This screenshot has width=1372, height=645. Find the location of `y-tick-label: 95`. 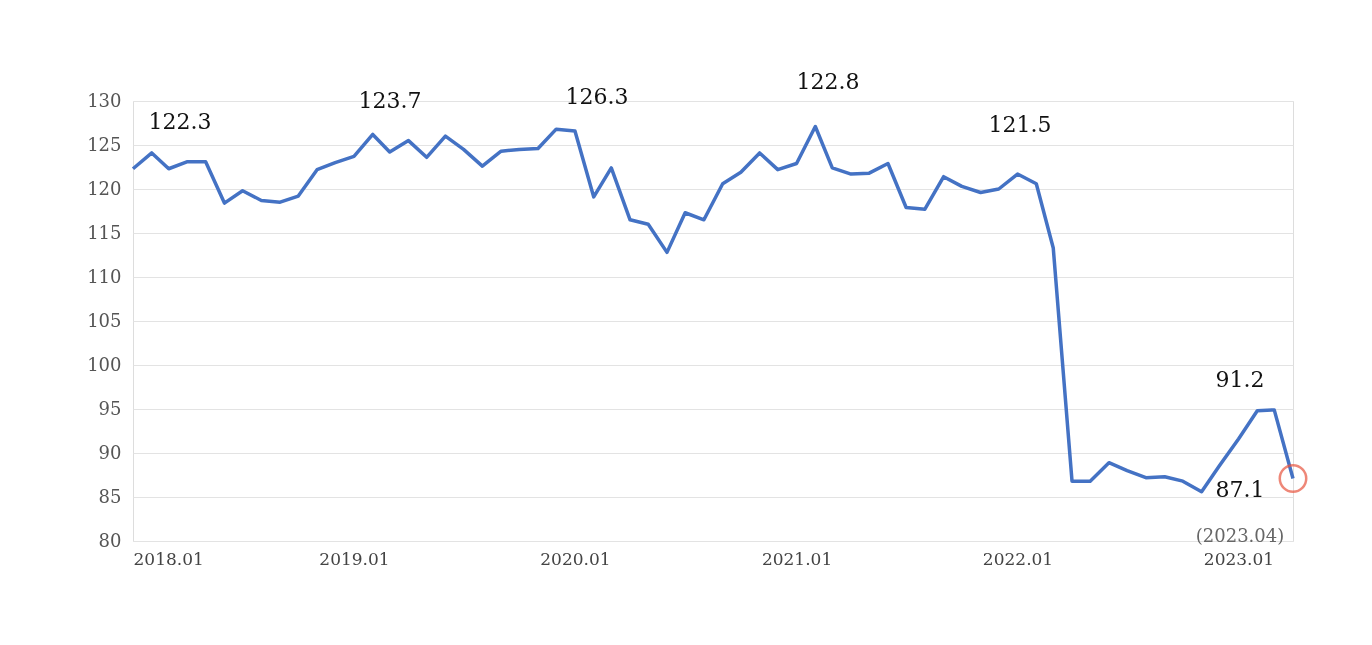

y-tick-label: 95 is located at coordinates (110, 408).